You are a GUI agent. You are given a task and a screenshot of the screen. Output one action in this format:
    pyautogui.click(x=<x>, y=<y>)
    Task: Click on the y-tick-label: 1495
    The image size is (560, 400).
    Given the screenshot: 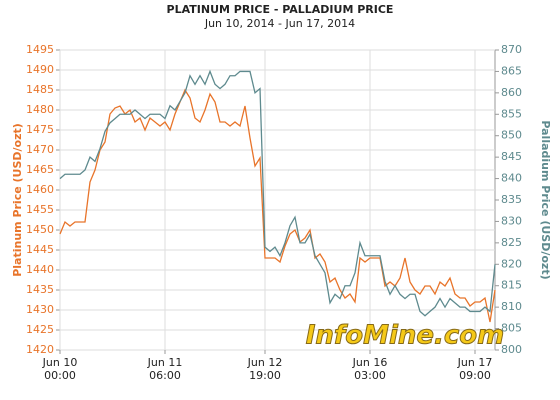 What is the action you would take?
    pyautogui.click(x=40, y=49)
    